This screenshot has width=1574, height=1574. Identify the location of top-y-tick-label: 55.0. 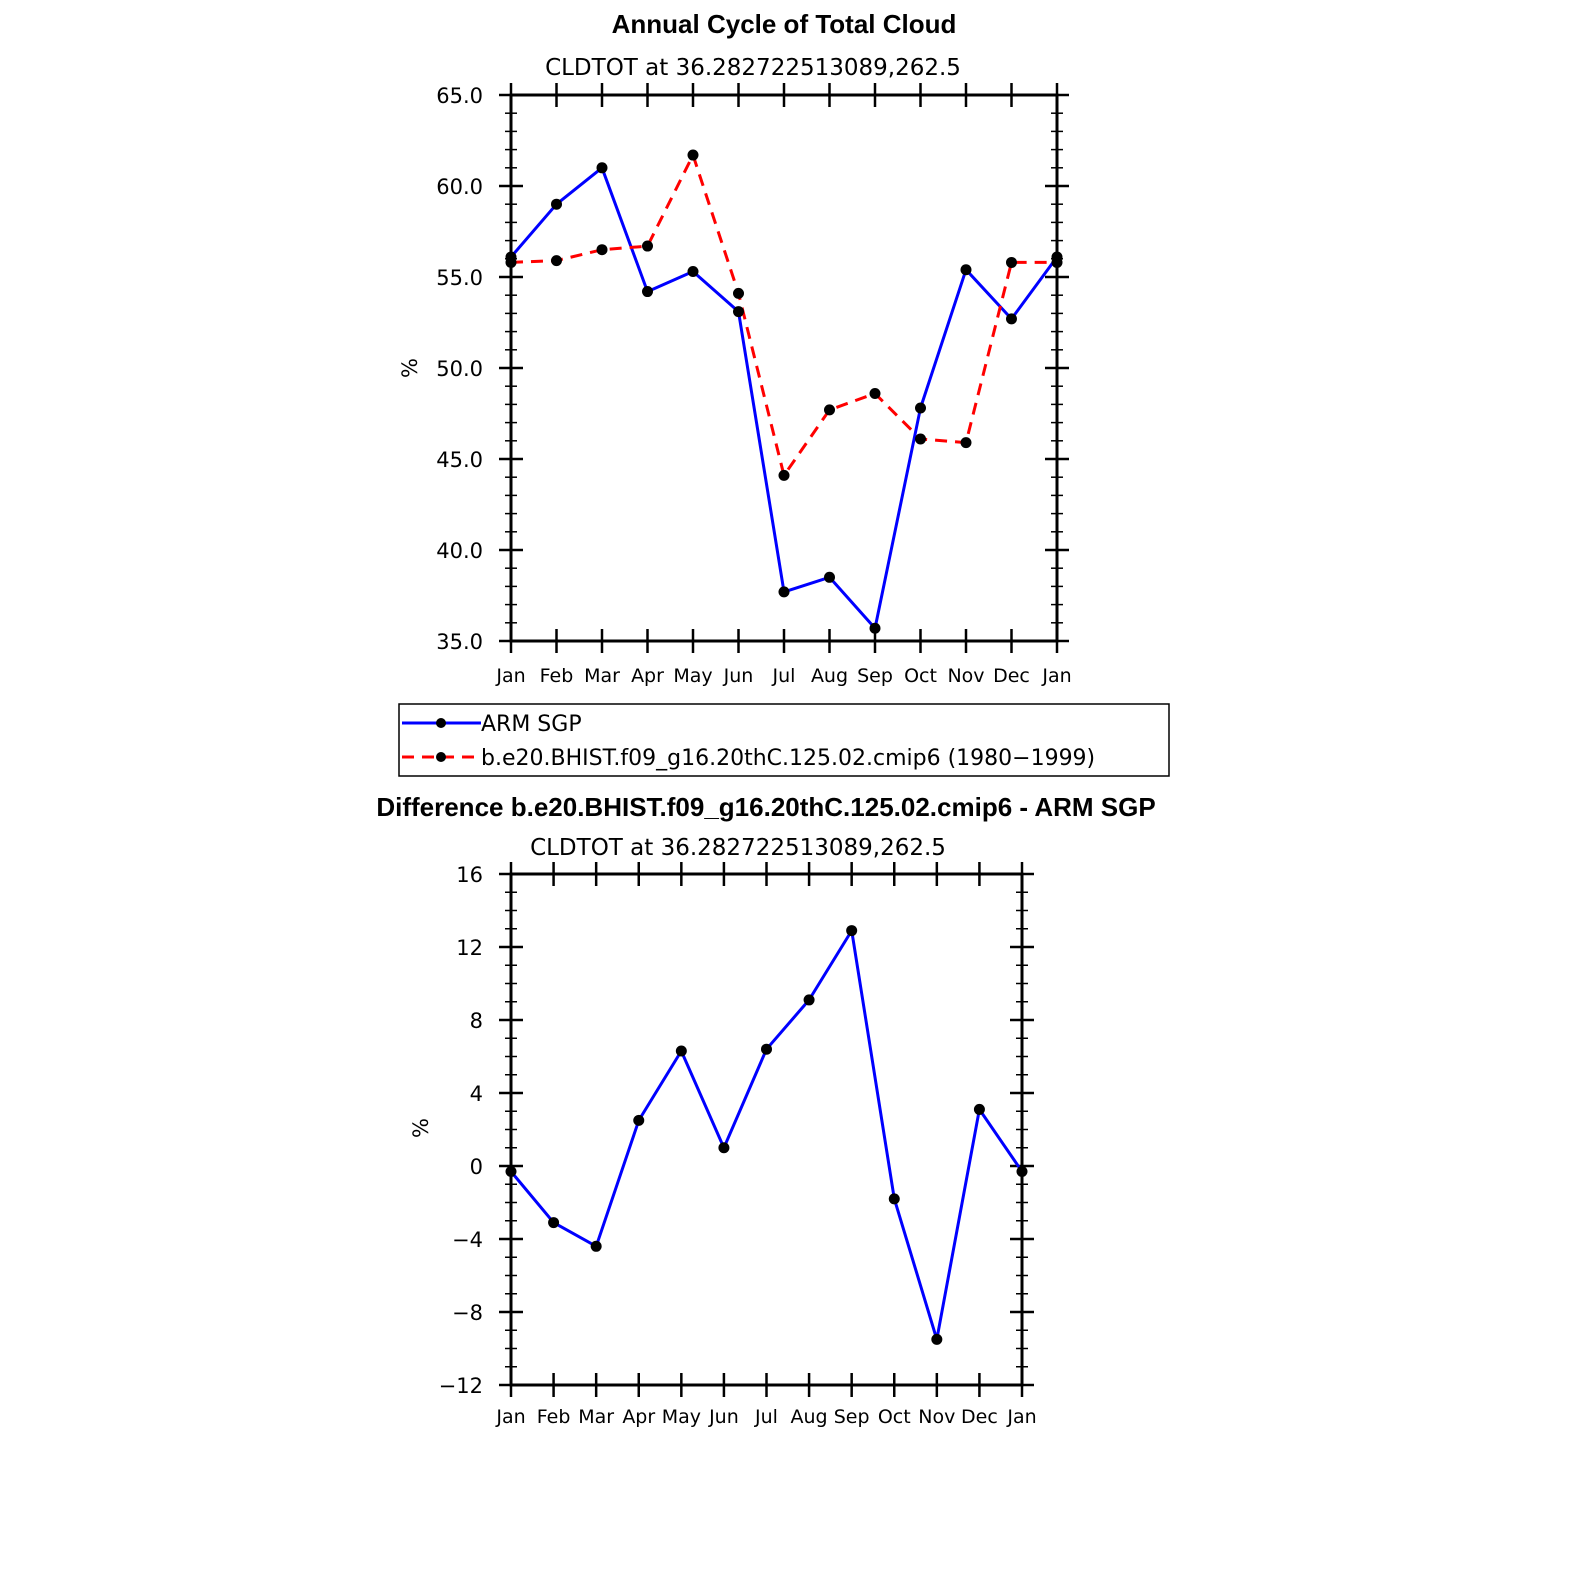
(459, 278).